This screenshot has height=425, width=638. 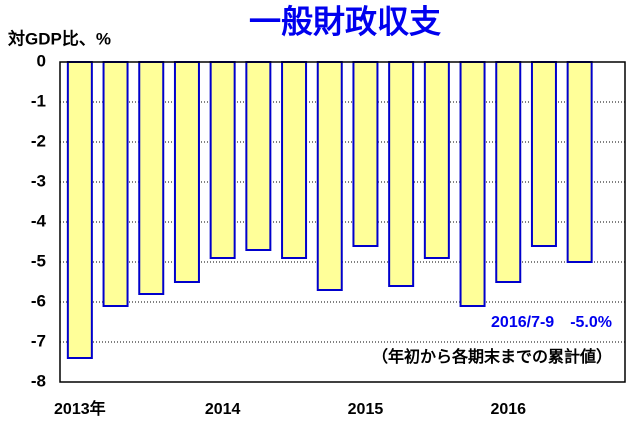 What do you see at coordinates (492, 356) in the screenshot?
I see `annotation: （年初から各期末までの累計値）` at bounding box center [492, 356].